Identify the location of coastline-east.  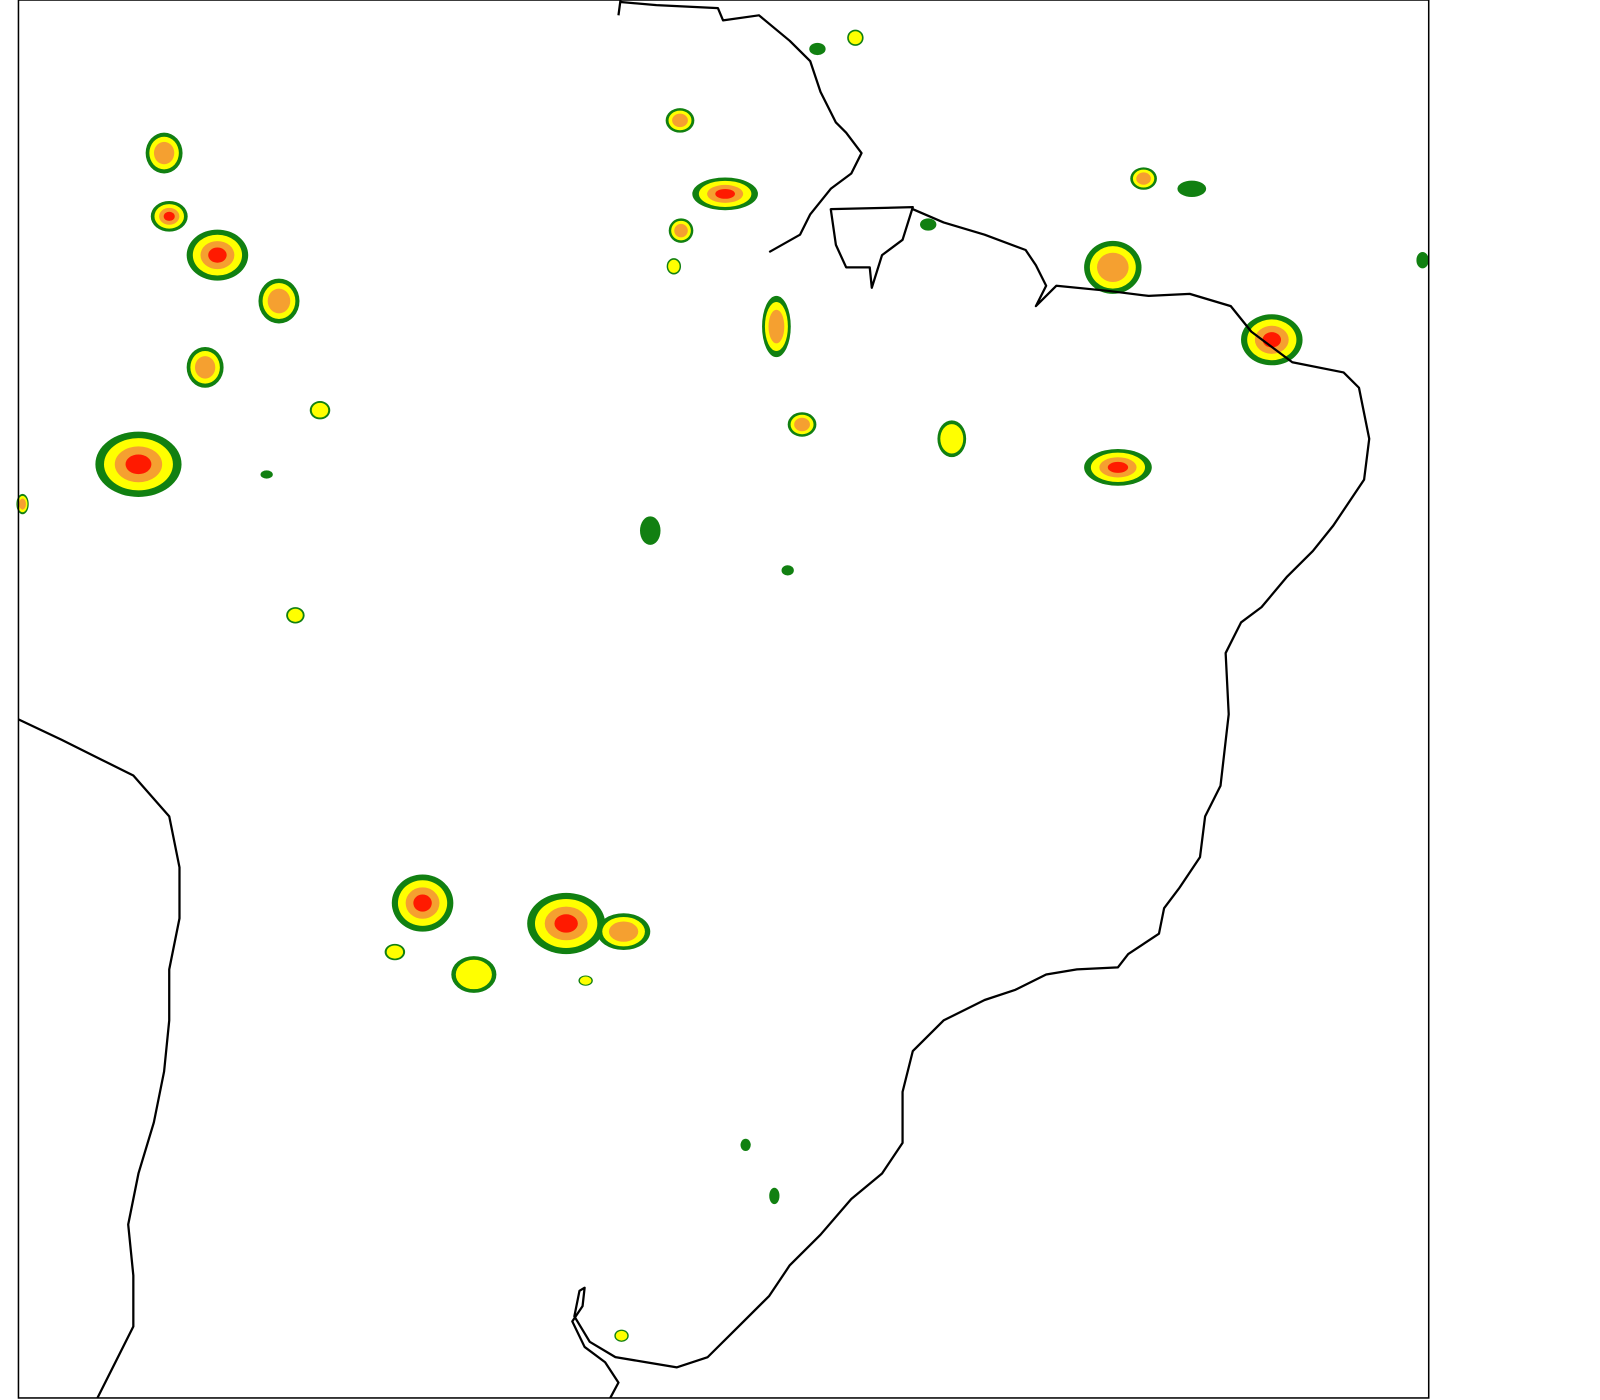
(740, 127).